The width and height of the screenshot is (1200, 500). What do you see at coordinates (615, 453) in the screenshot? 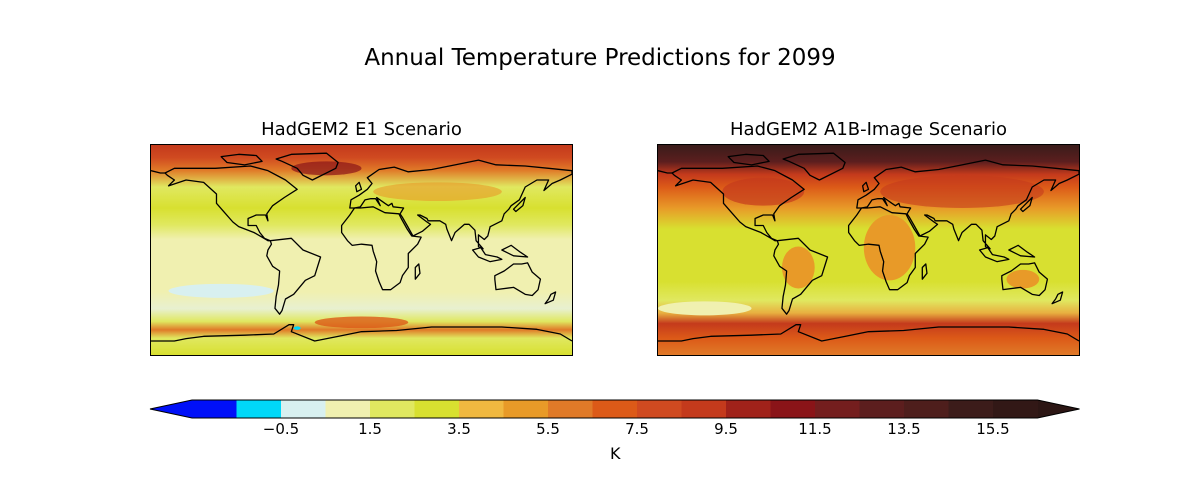
I see `colorbar-label: K` at bounding box center [615, 453].